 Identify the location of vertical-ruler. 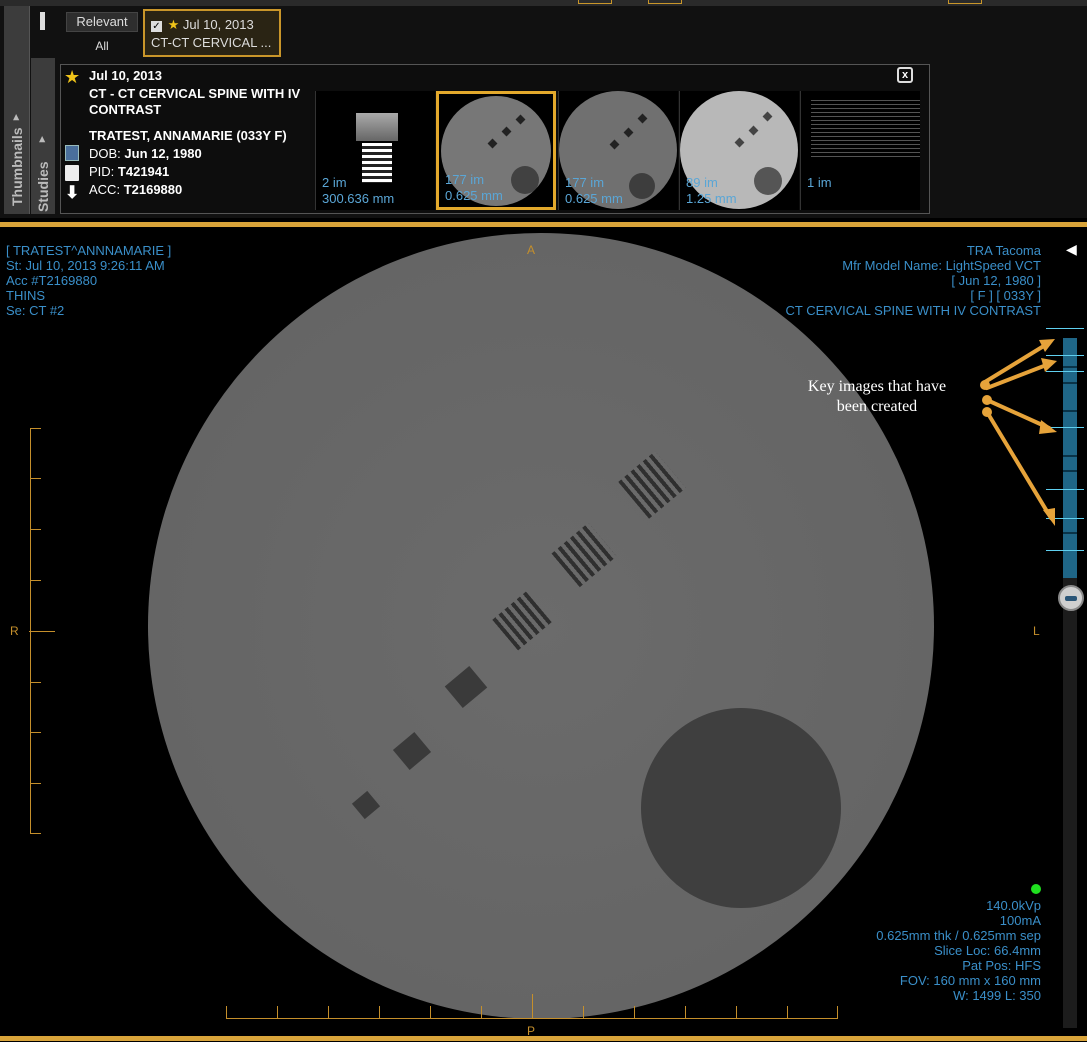
(42, 631).